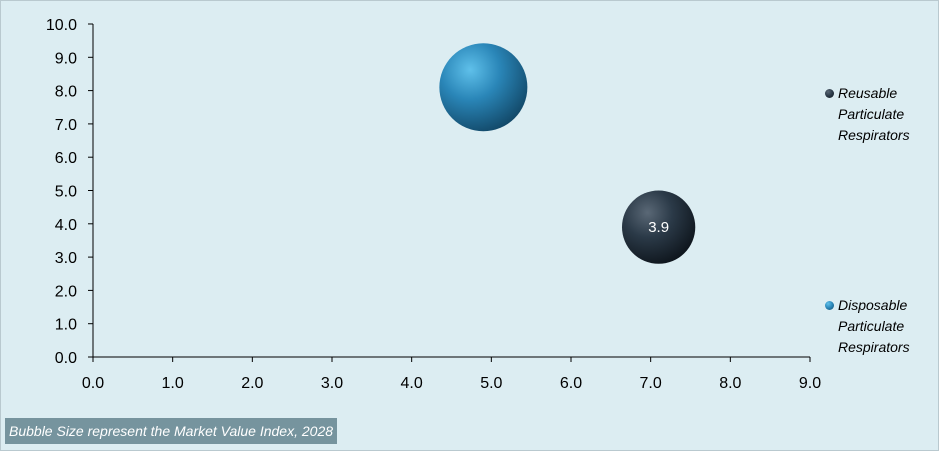  Describe the element at coordinates (651, 383) in the screenshot. I see `x-tick-label: 7.0` at that location.